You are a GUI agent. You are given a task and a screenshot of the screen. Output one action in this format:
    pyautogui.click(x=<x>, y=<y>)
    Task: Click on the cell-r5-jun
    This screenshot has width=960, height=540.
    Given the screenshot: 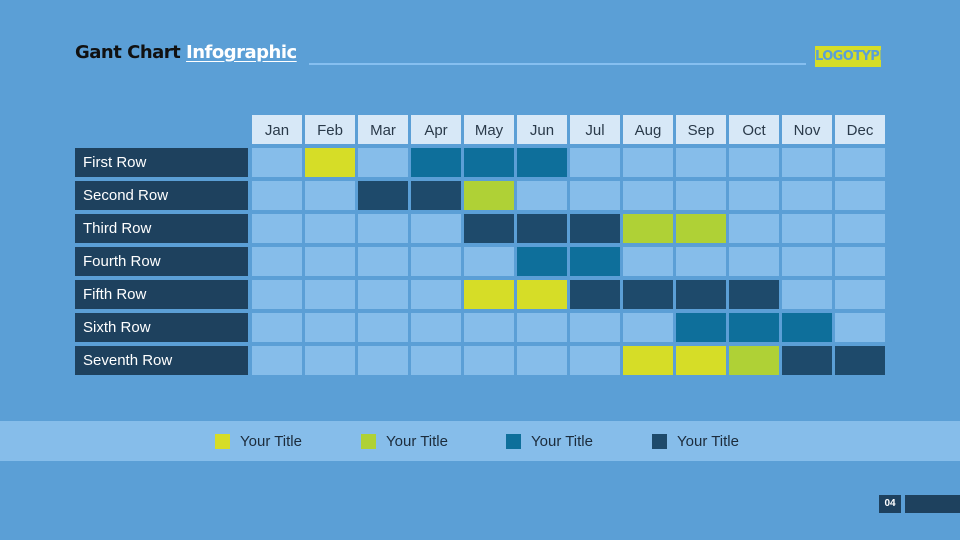 What is the action you would take?
    pyautogui.click(x=542, y=294)
    